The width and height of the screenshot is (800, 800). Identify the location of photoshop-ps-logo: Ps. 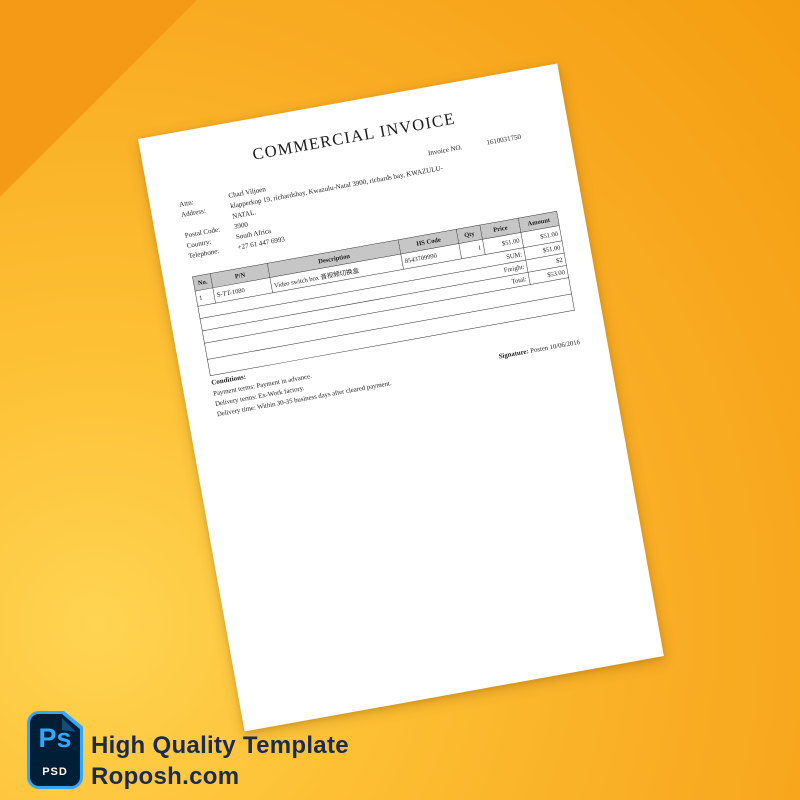
(55, 738).